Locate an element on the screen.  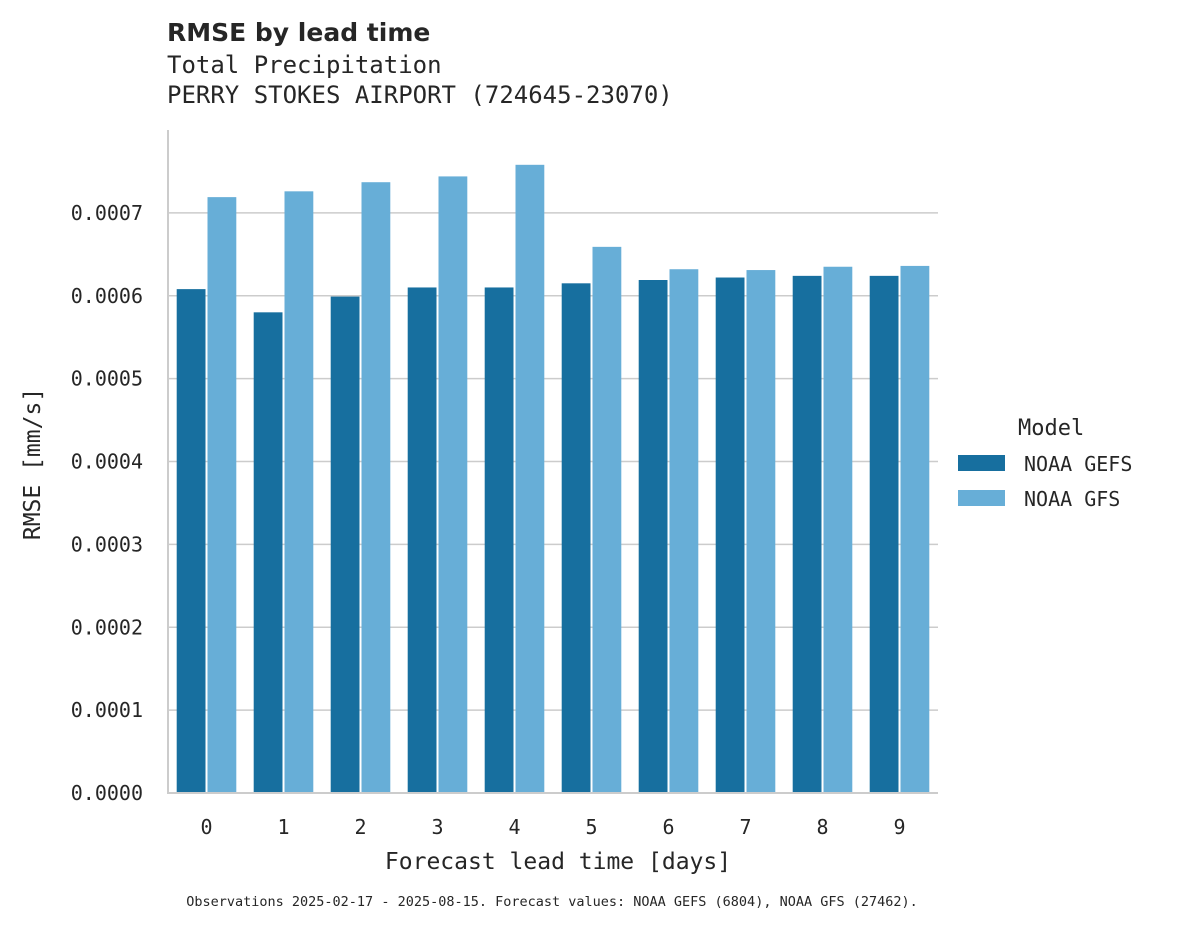
x-tick-label: 9 is located at coordinates (899, 827).